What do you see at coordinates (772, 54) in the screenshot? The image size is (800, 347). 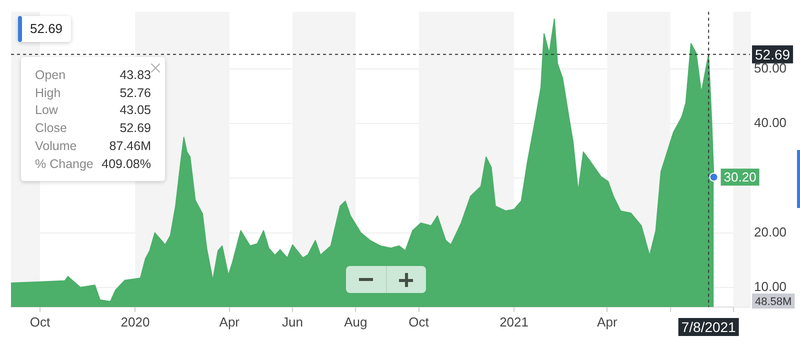 I see `ref-line-label: 52.69` at bounding box center [772, 54].